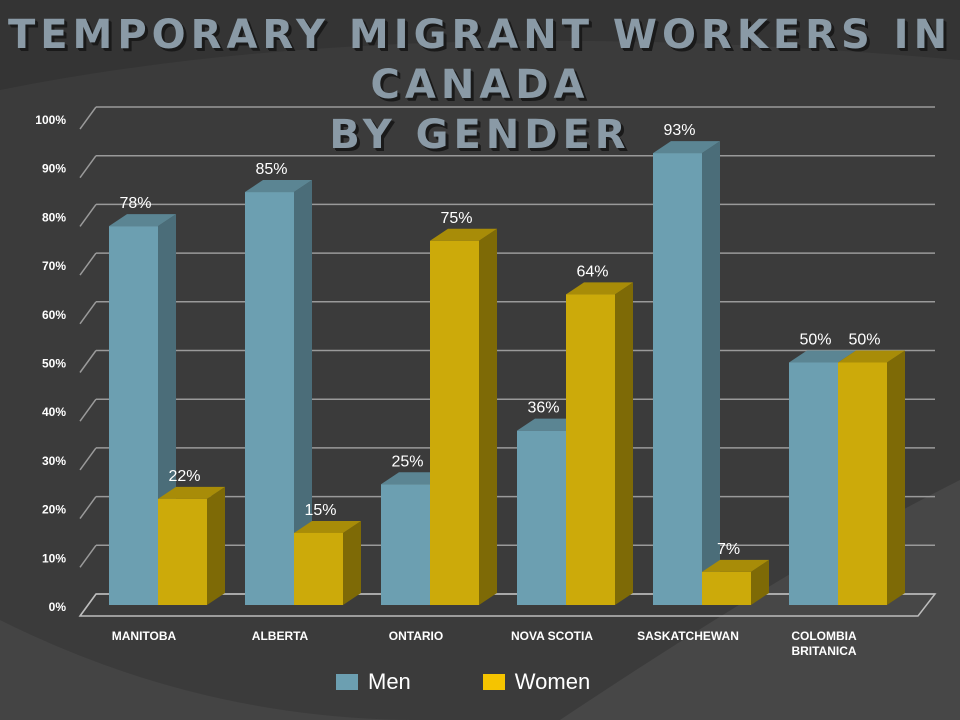 The height and width of the screenshot is (720, 960). I want to click on x-tick-label: NOVA SCOTIA, so click(552, 636).